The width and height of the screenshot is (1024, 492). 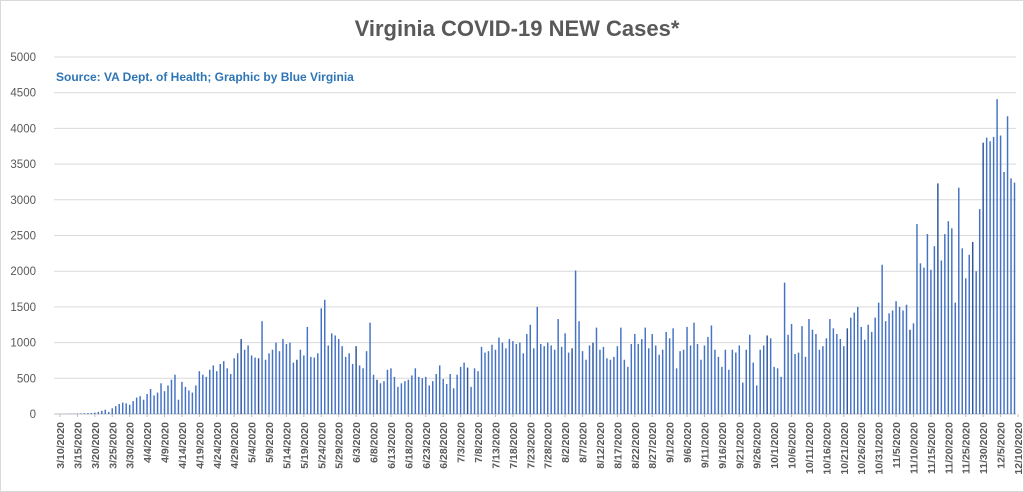 I want to click on x-tick-label: 8/17/2020, so click(x=618, y=445).